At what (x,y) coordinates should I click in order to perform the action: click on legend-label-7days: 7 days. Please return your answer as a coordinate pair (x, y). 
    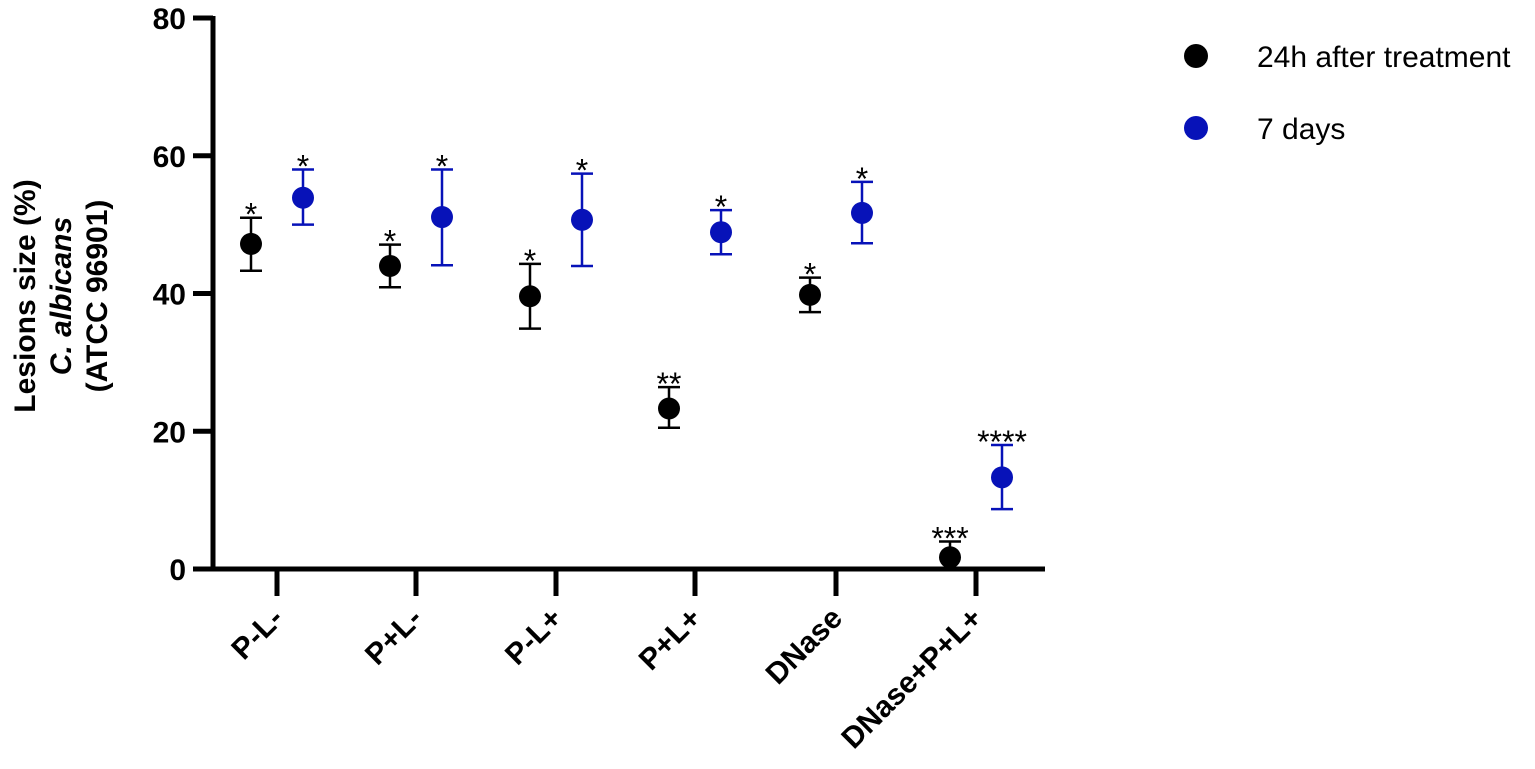
    Looking at the image, I should click on (1301, 129).